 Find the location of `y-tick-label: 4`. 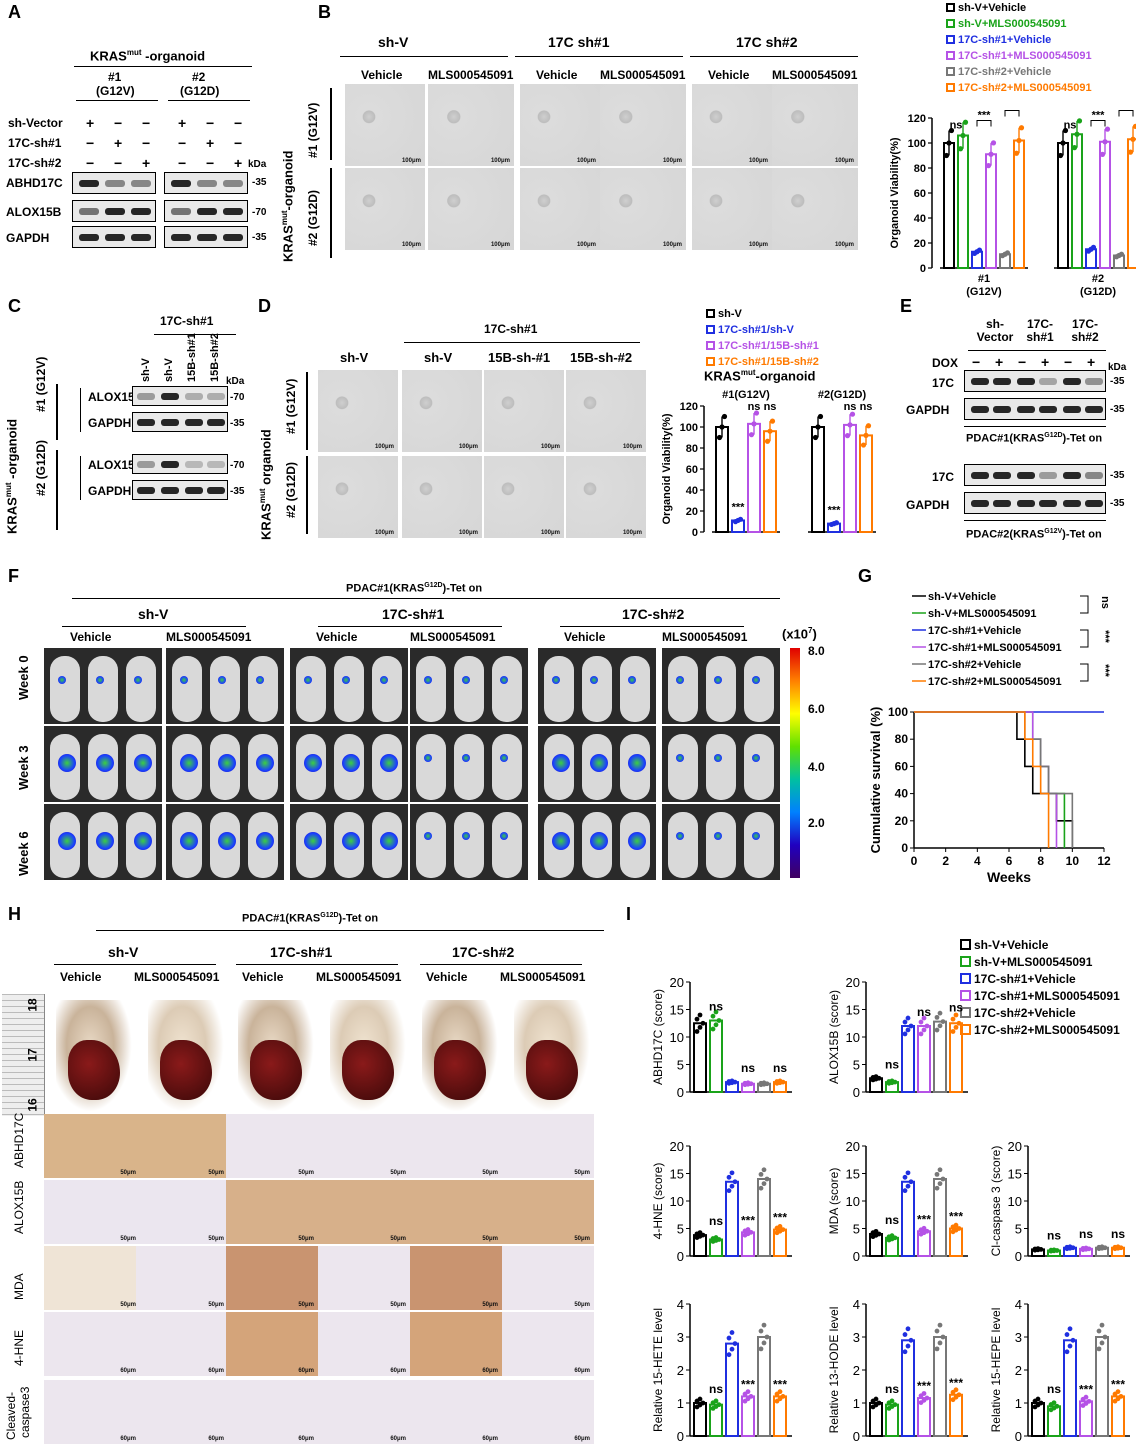

y-tick-label: 4 is located at coordinates (1018, 1304).